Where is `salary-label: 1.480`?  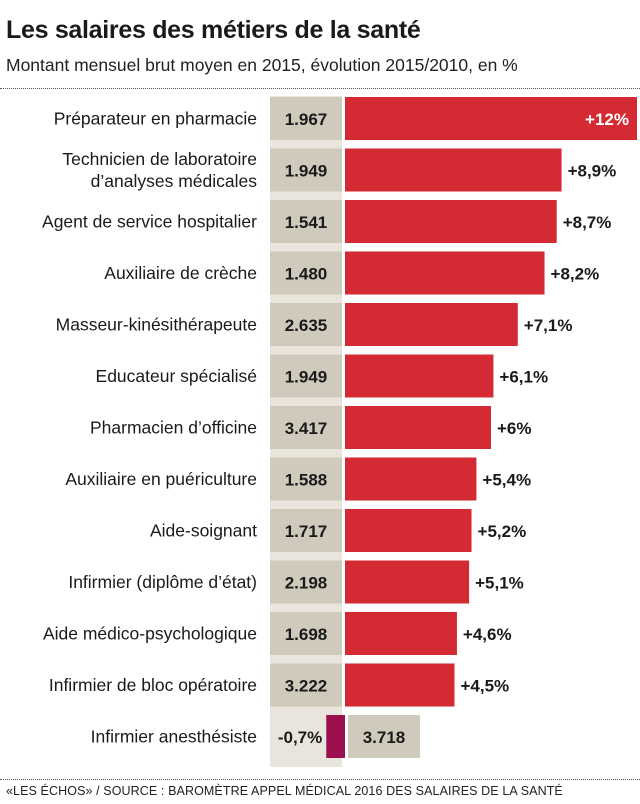
salary-label: 1.480 is located at coordinates (306, 274).